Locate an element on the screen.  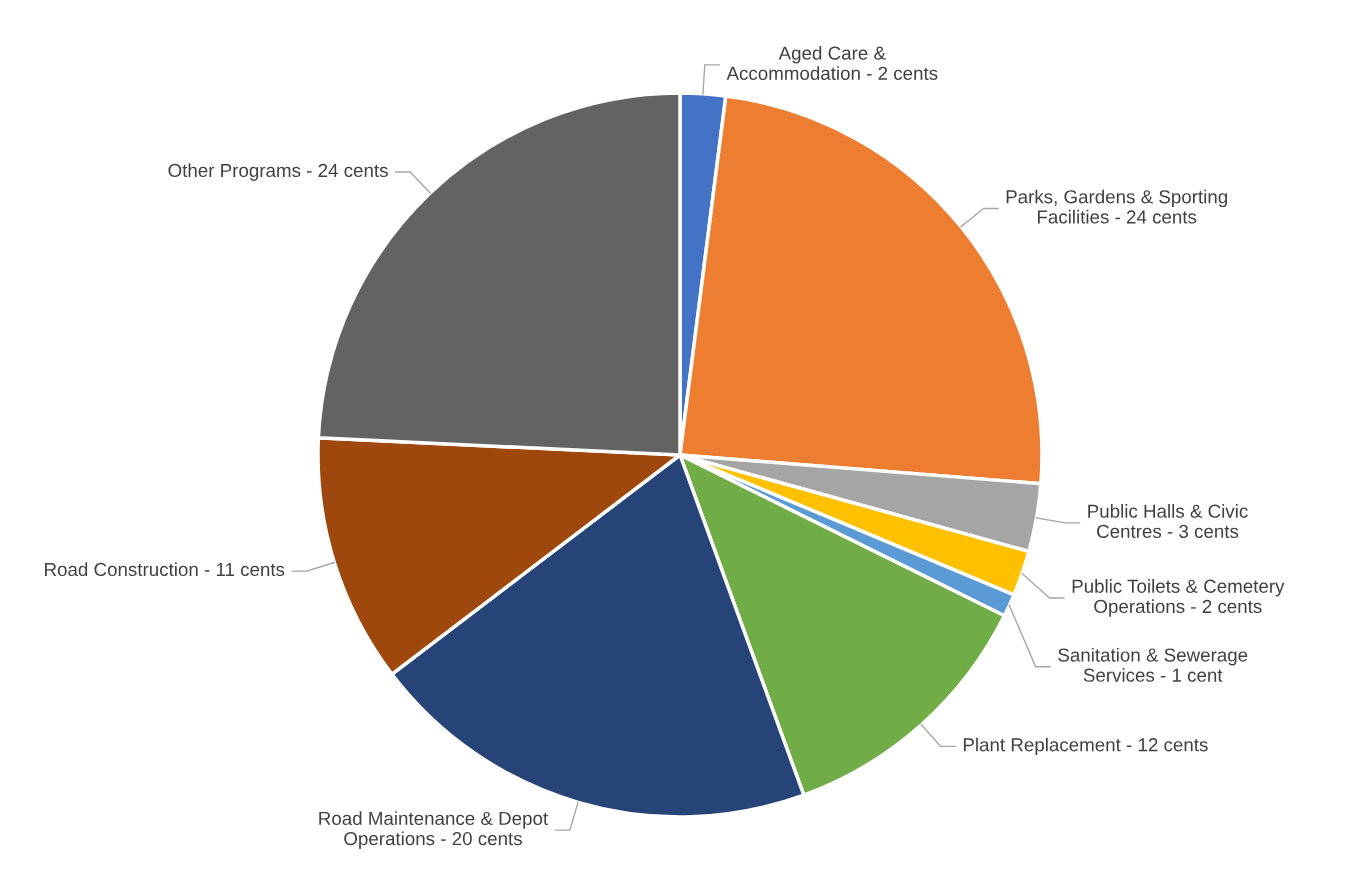
slice-label: Other Programs - 24 cents is located at coordinates (278, 172).